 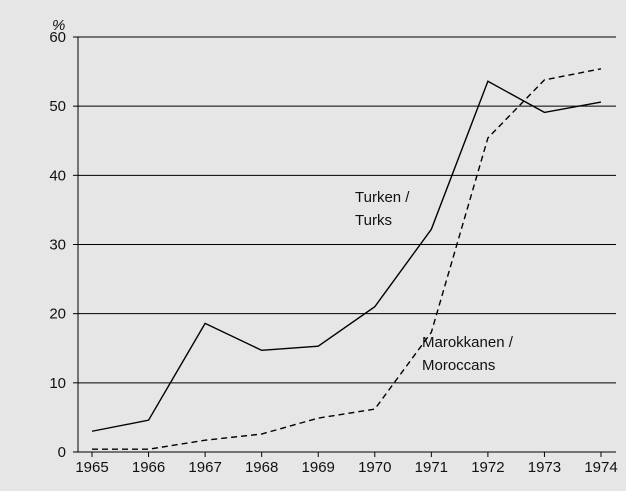 I want to click on y-tick-label: 20, so click(x=57, y=314).